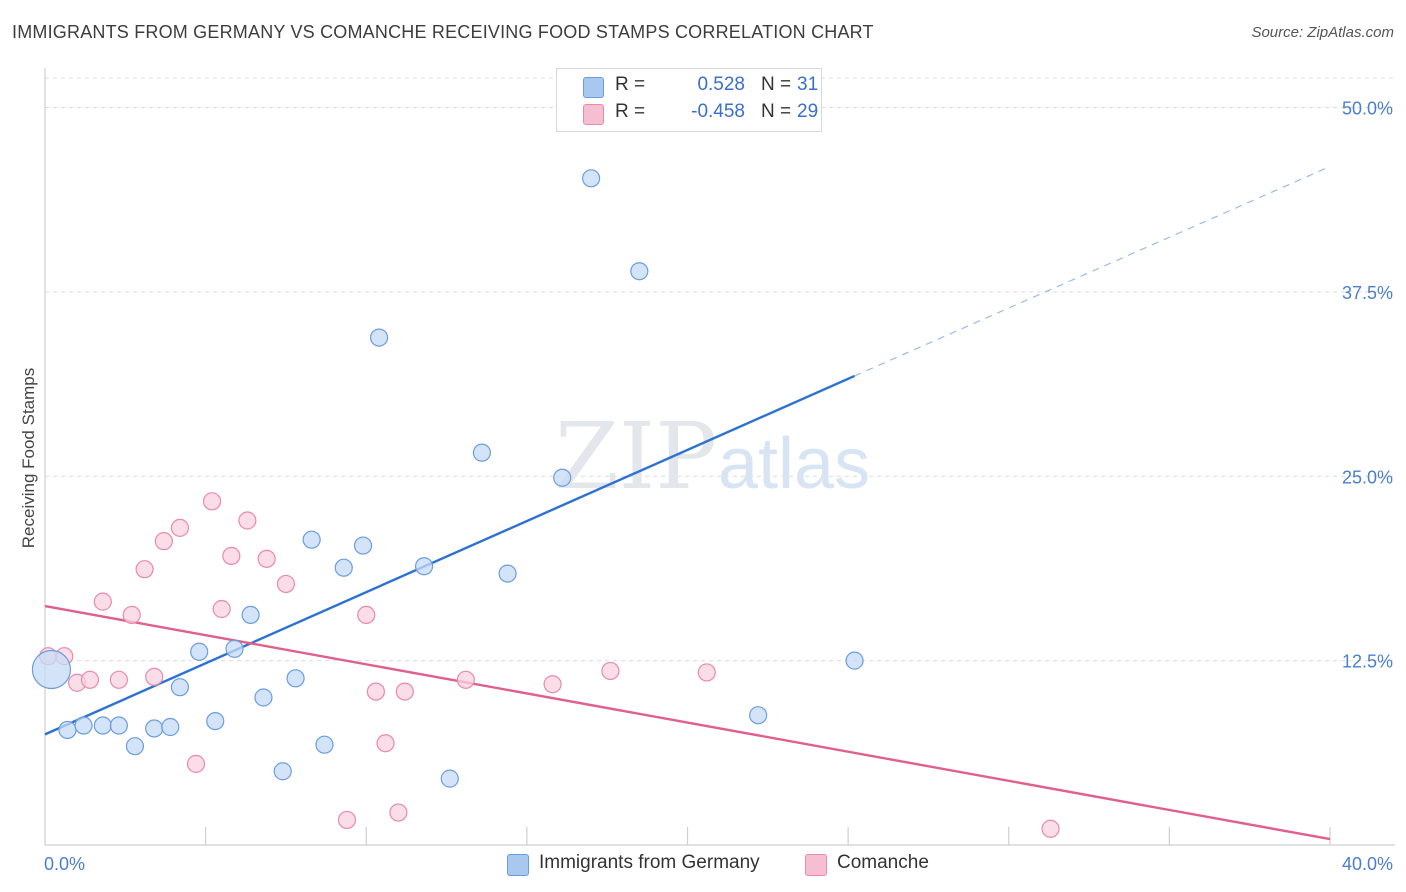  What do you see at coordinates (636, 456) in the screenshot?
I see `watermark-zip: ZIP` at bounding box center [636, 456].